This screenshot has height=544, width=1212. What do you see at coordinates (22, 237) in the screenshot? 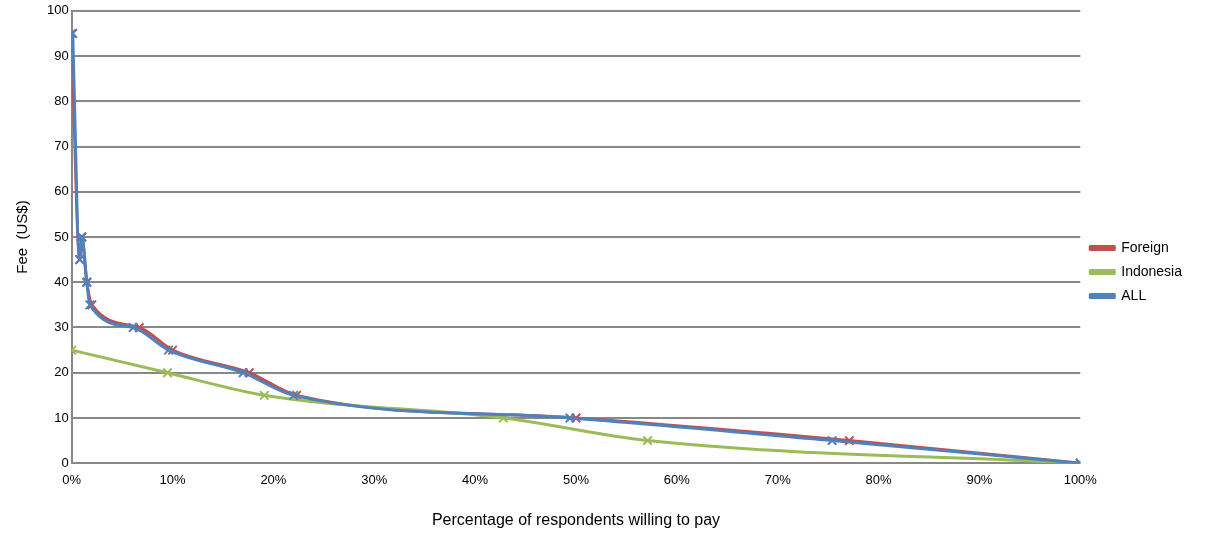
I see `y-axis-title: Fee (US$)` at bounding box center [22, 237].